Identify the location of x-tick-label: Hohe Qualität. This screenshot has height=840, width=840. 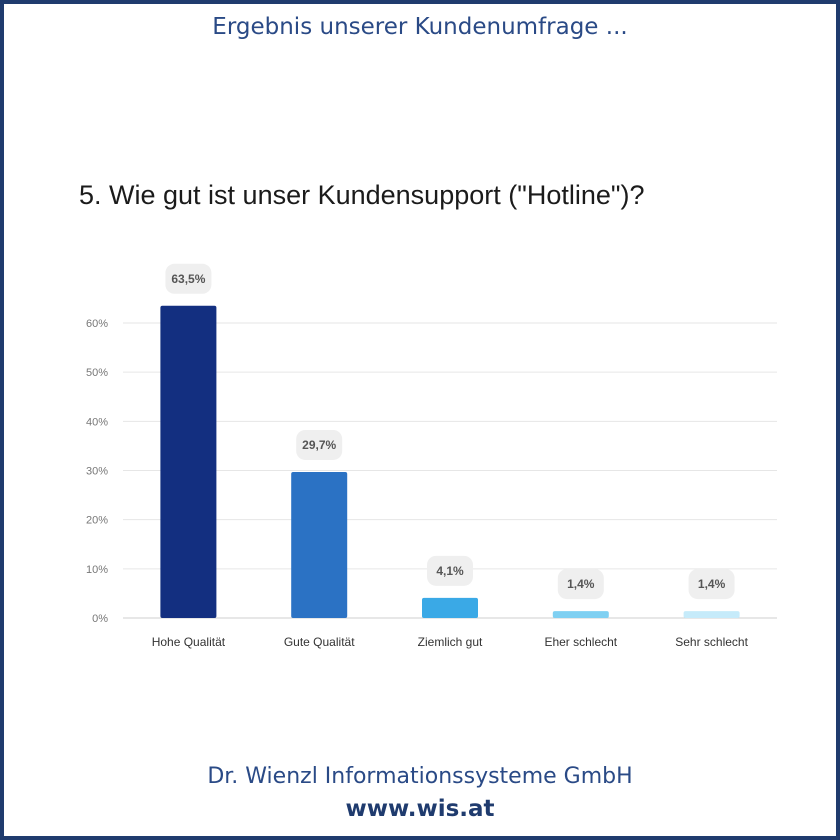
(189, 642).